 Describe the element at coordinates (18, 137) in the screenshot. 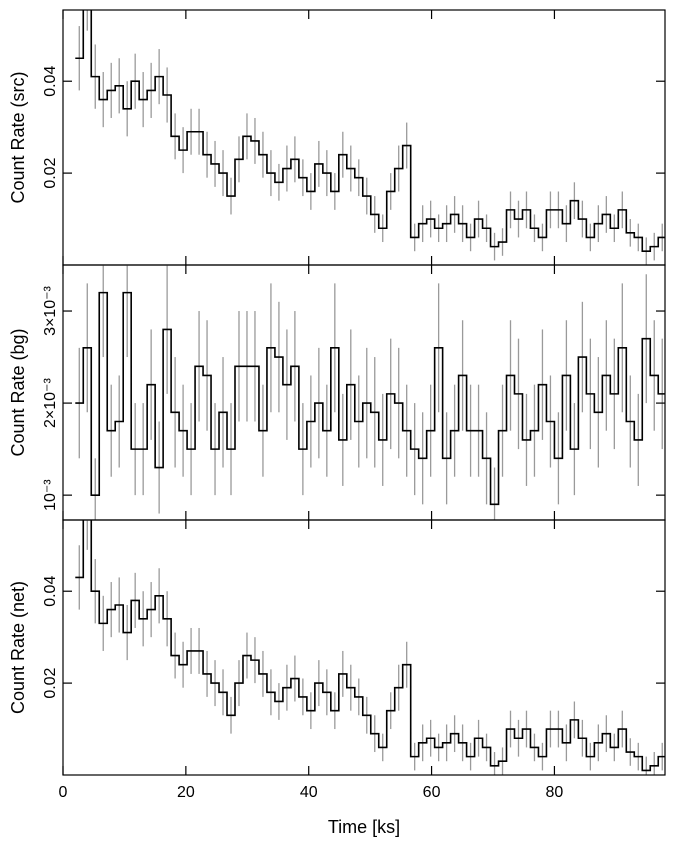

I see `y-axis-title: Count Rate (src)` at that location.